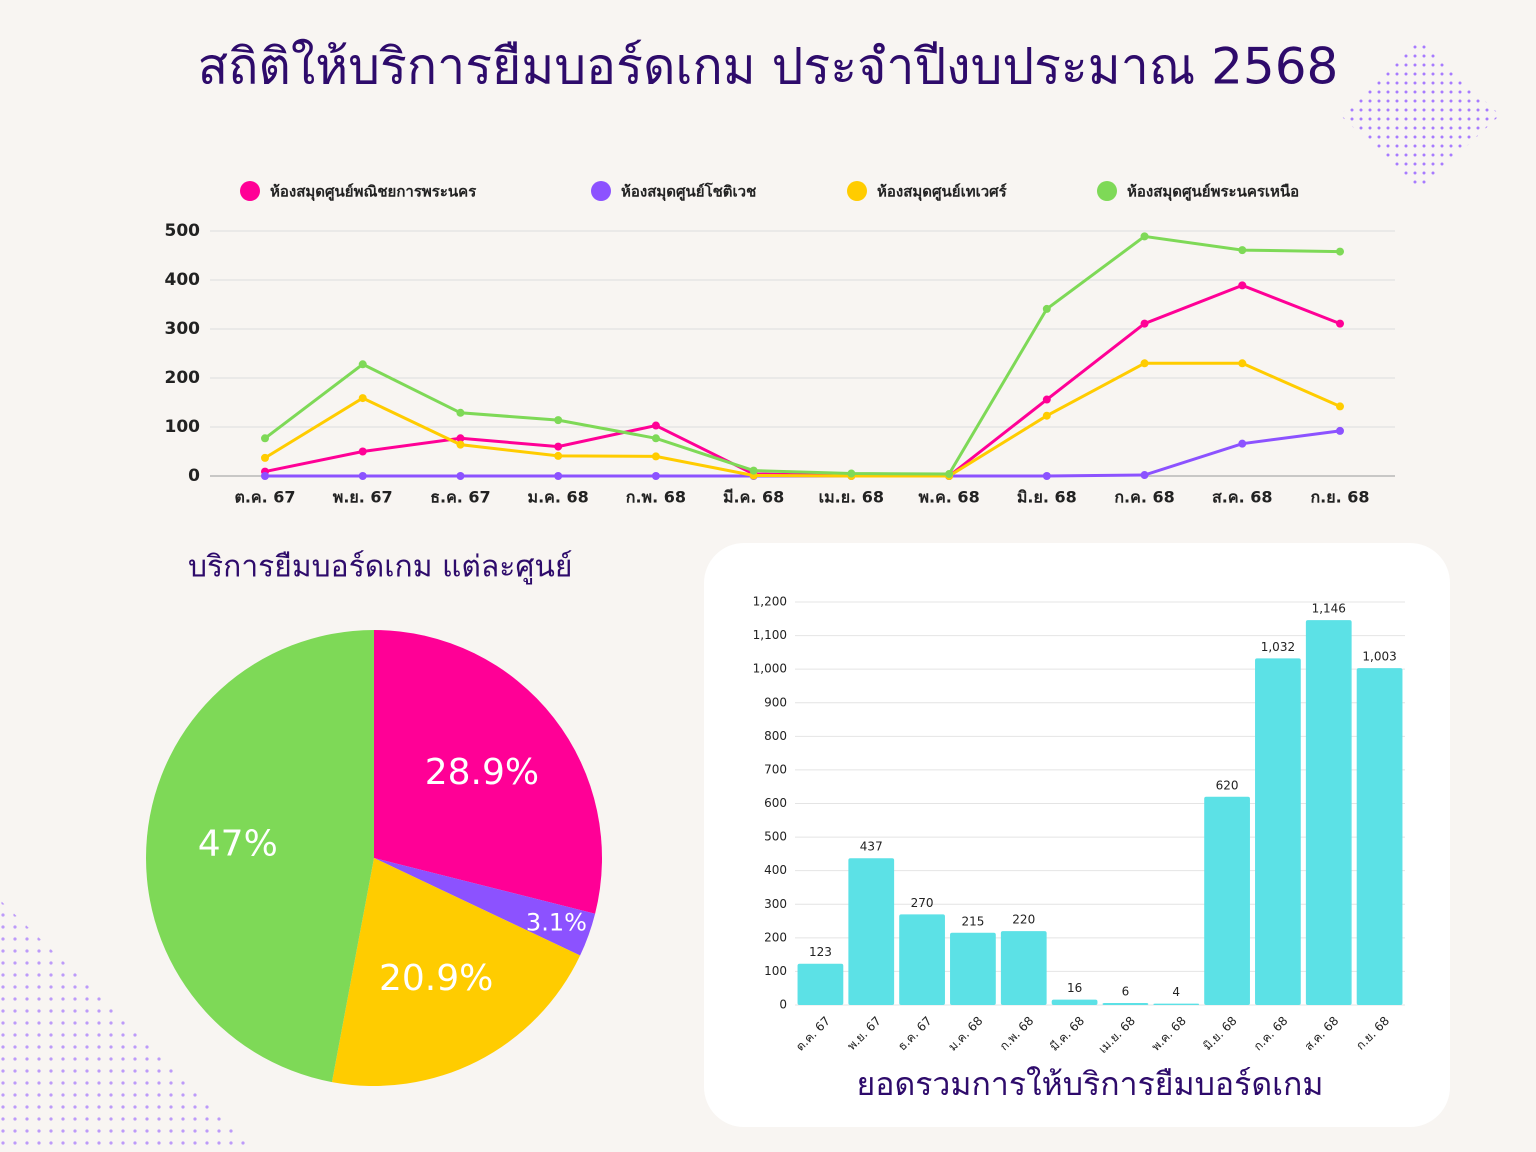 The height and width of the screenshot is (1152, 1536). I want to click on x-tick-label: ม.ค. 68, so click(558, 497).